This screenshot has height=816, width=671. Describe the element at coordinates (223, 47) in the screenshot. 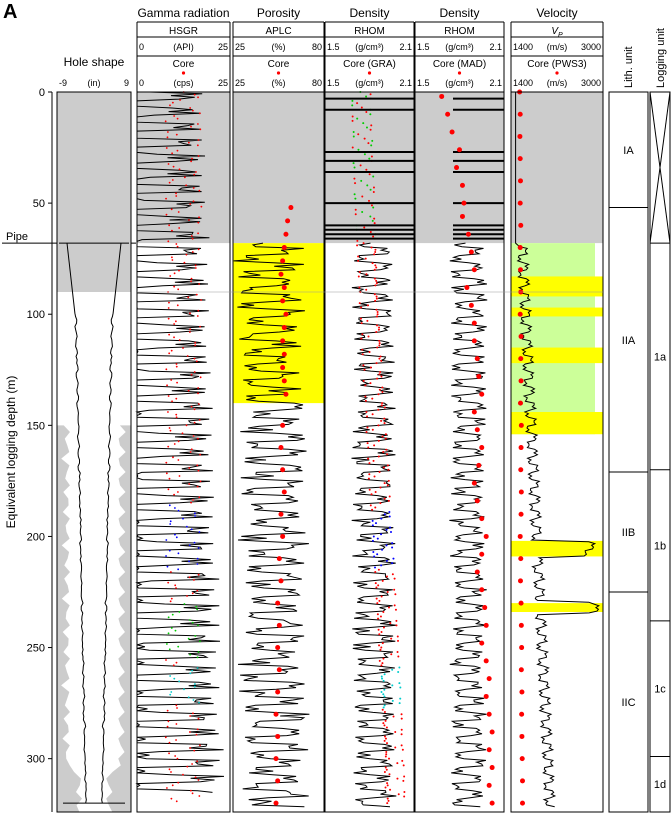

I see `curve-tick-max: 25` at that location.